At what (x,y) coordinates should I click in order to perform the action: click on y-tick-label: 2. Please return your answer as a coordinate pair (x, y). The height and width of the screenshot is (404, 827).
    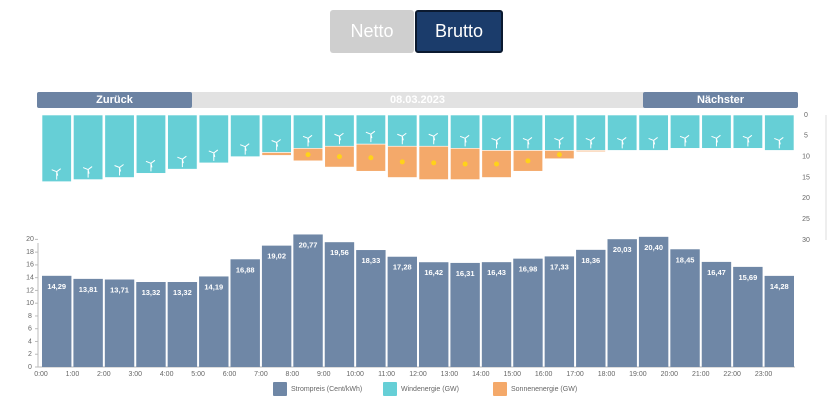
    Looking at the image, I should click on (30, 354).